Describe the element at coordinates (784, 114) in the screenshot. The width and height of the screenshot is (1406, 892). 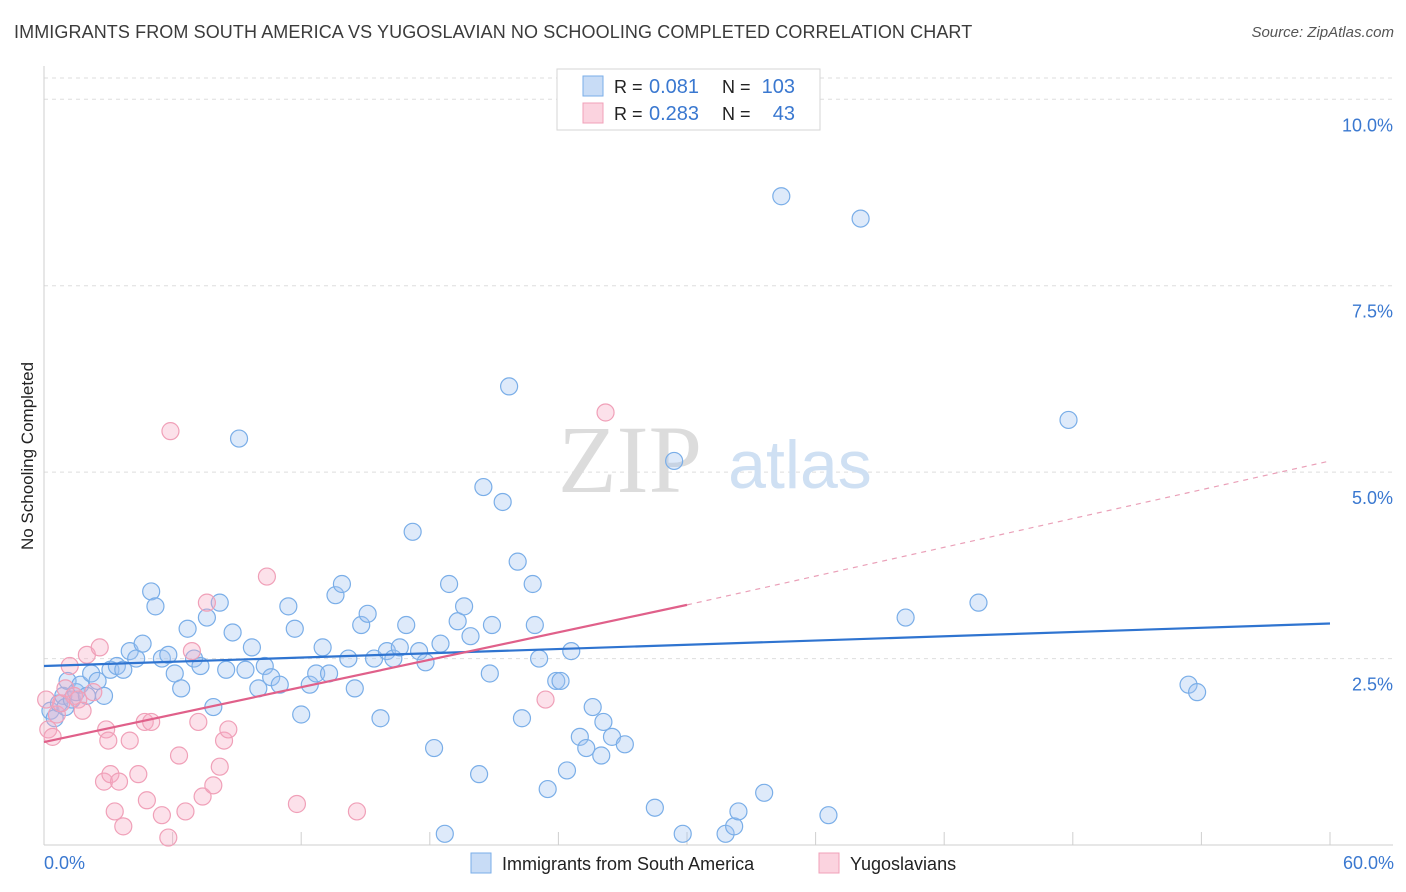
I see `legend-n-value-pink: 43` at that location.